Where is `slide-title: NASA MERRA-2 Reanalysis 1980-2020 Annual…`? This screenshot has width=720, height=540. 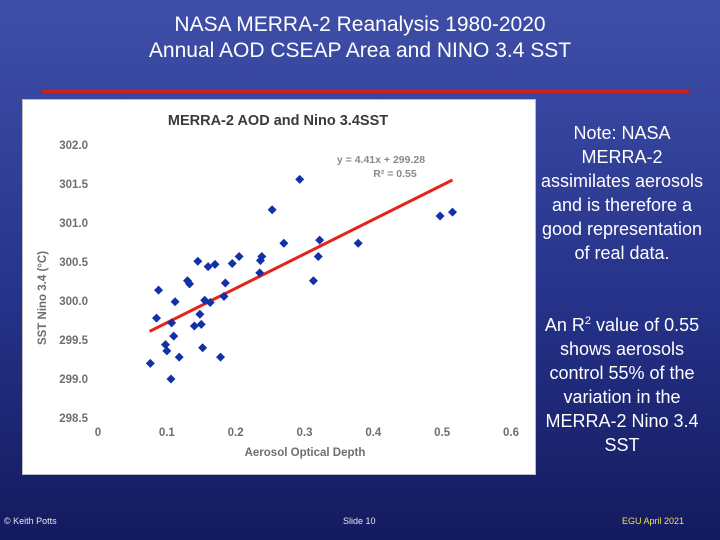
slide-title: NASA MERRA-2 Reanalysis 1980-2020 Annual… is located at coordinates (360, 38).